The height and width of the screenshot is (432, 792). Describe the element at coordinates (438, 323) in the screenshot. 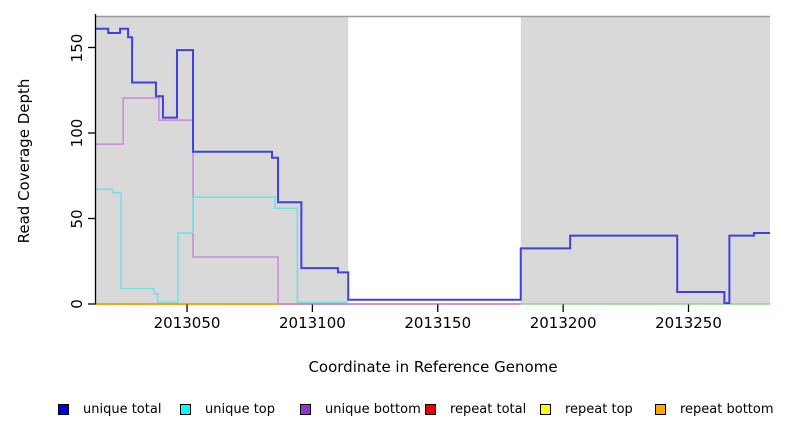

I see `x-tick-label: 2013150` at that location.